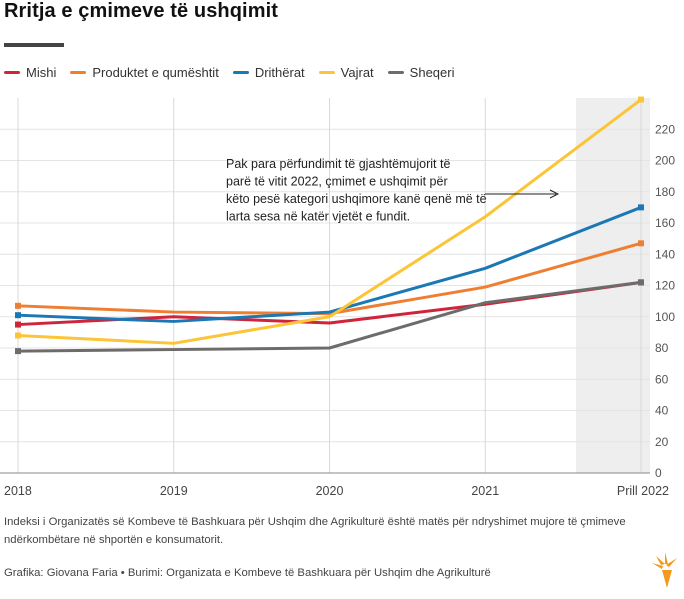 Image resolution: width=684 pixels, height=599 pixels. What do you see at coordinates (554, 194) in the screenshot?
I see `annotation-arrow-head` at bounding box center [554, 194].